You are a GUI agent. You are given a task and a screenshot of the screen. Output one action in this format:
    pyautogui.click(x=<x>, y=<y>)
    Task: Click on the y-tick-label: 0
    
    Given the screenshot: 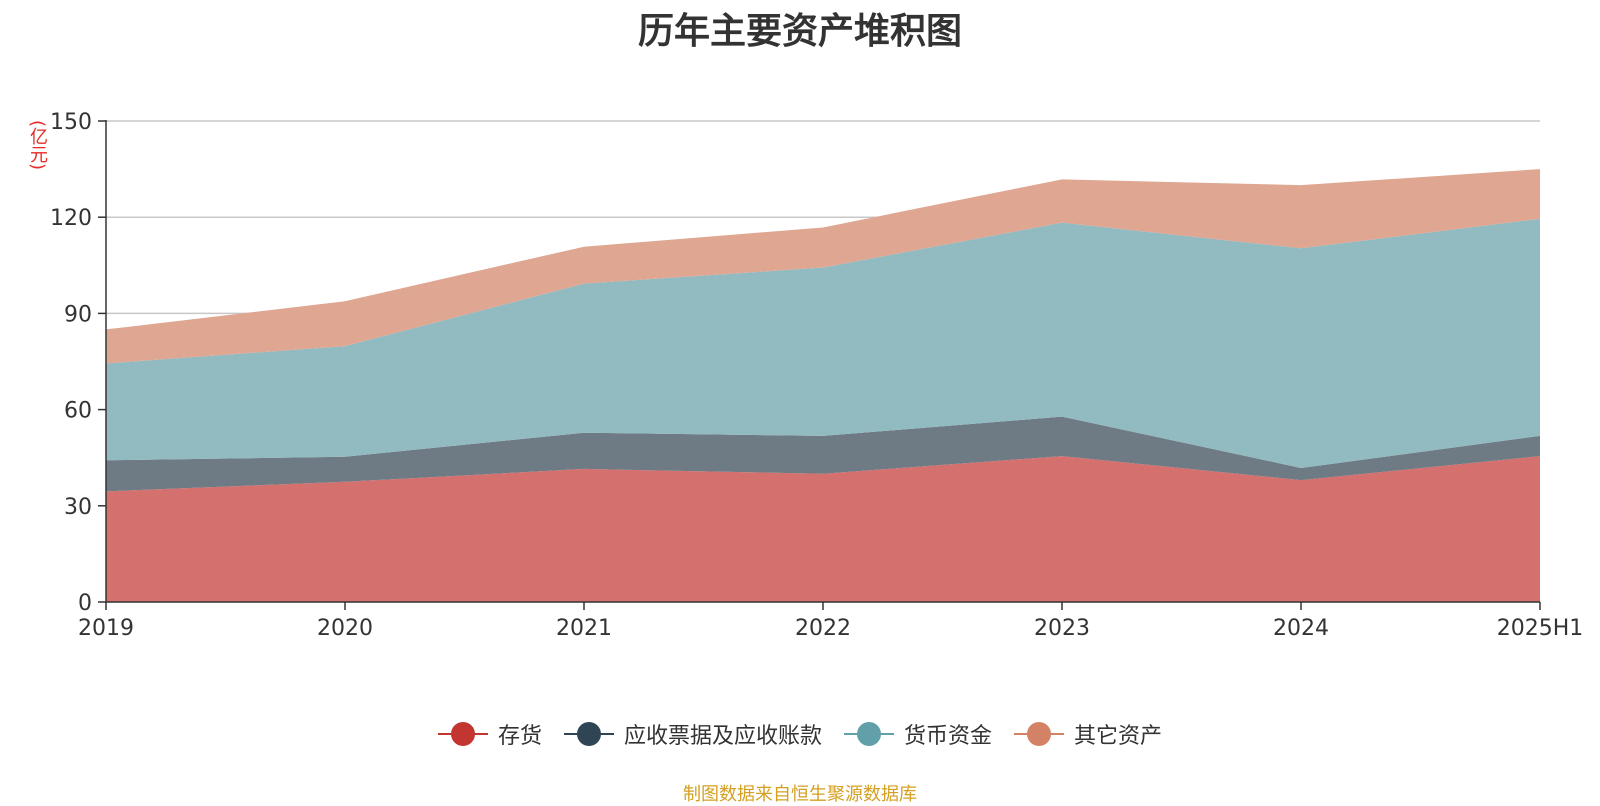 What is the action you would take?
    pyautogui.click(x=85, y=603)
    